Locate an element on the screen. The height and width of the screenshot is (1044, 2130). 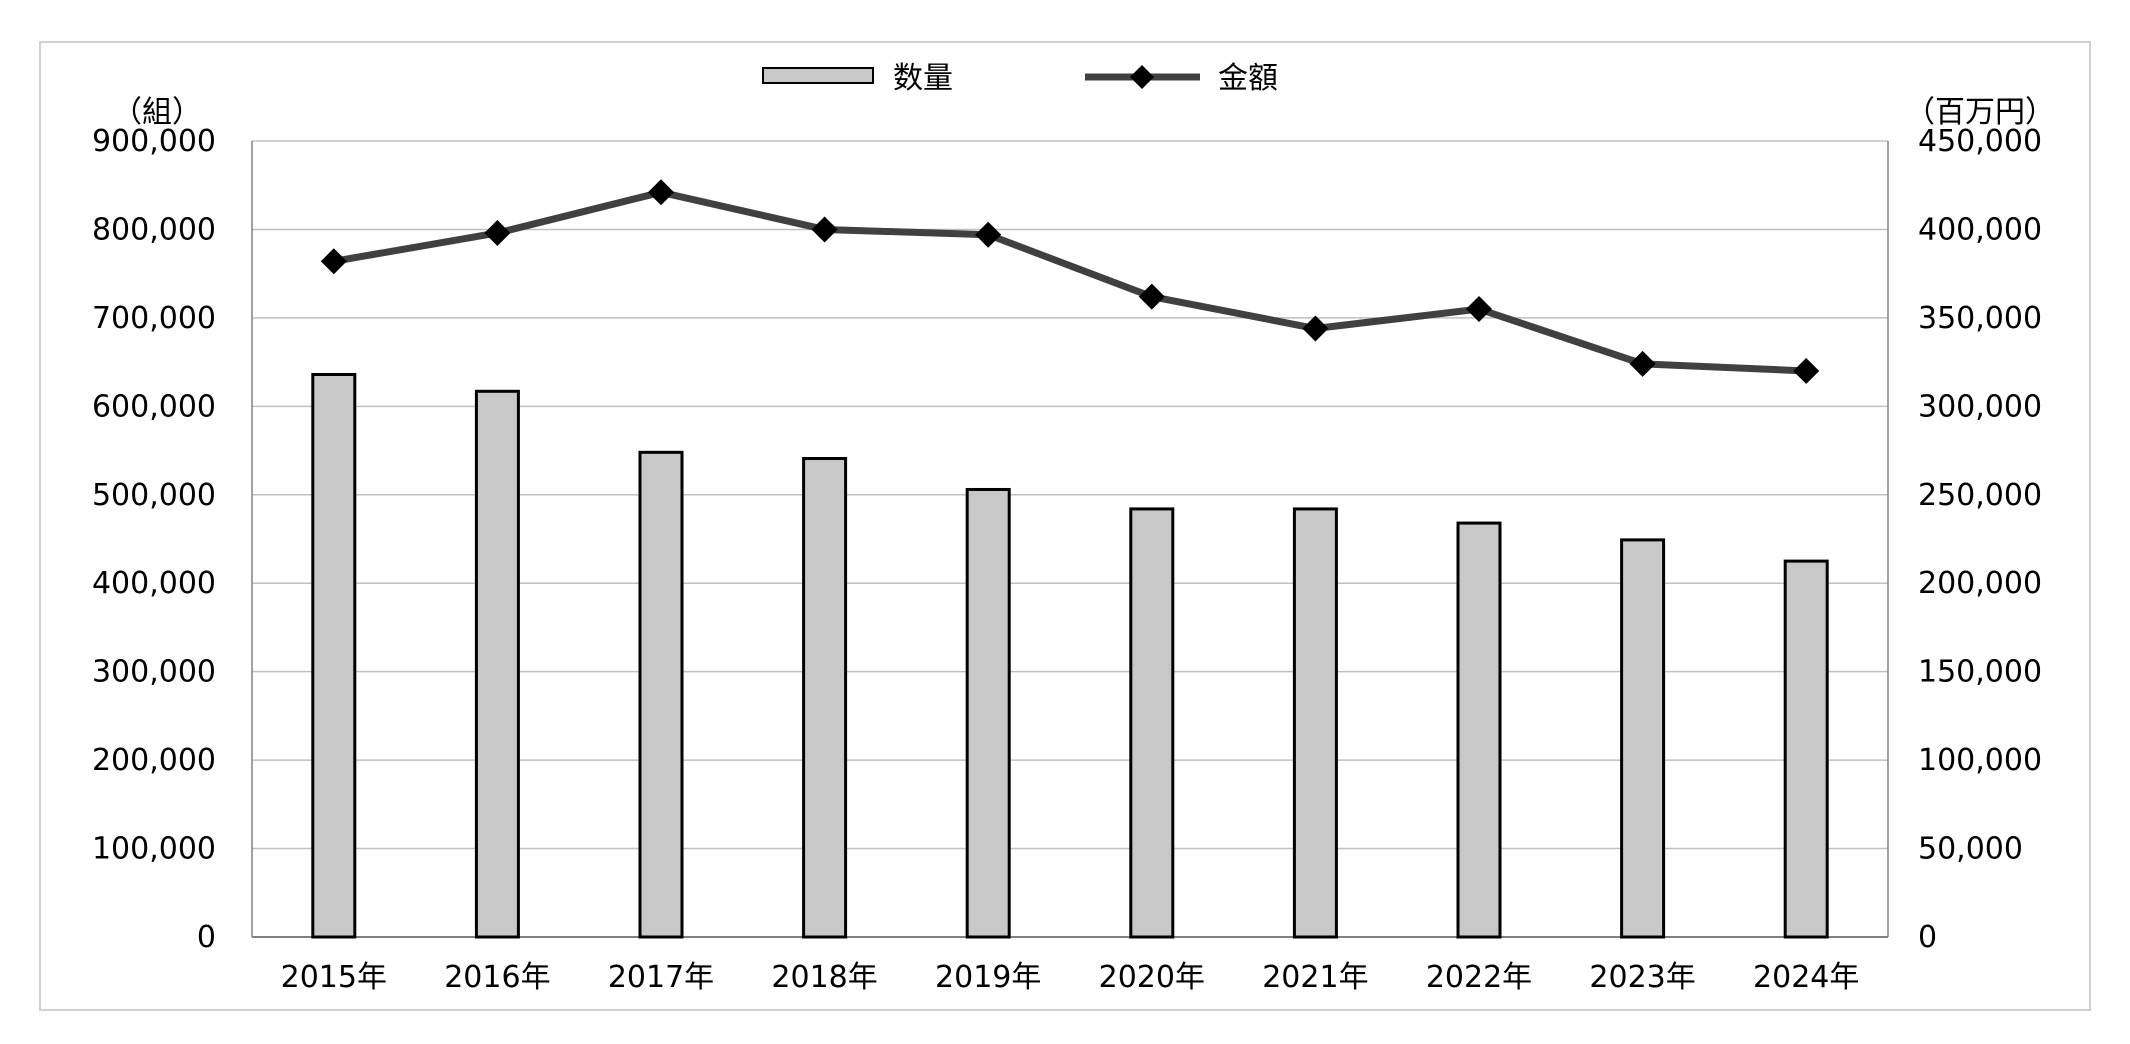
left-tick-label: 300,000 is located at coordinates (154, 672).